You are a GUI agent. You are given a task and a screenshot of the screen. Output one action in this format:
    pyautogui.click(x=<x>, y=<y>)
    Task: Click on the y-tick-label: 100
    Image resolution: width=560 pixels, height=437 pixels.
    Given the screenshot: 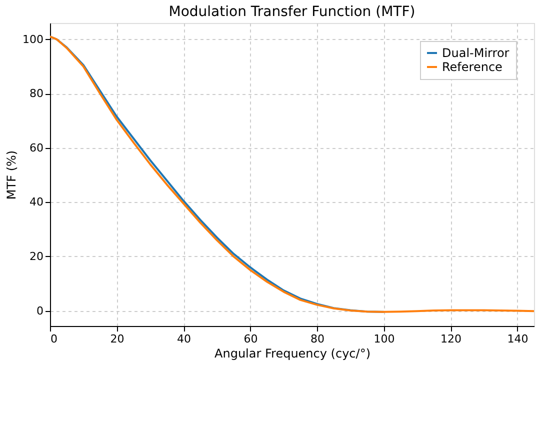 What is the action you would take?
    pyautogui.click(x=33, y=39)
    